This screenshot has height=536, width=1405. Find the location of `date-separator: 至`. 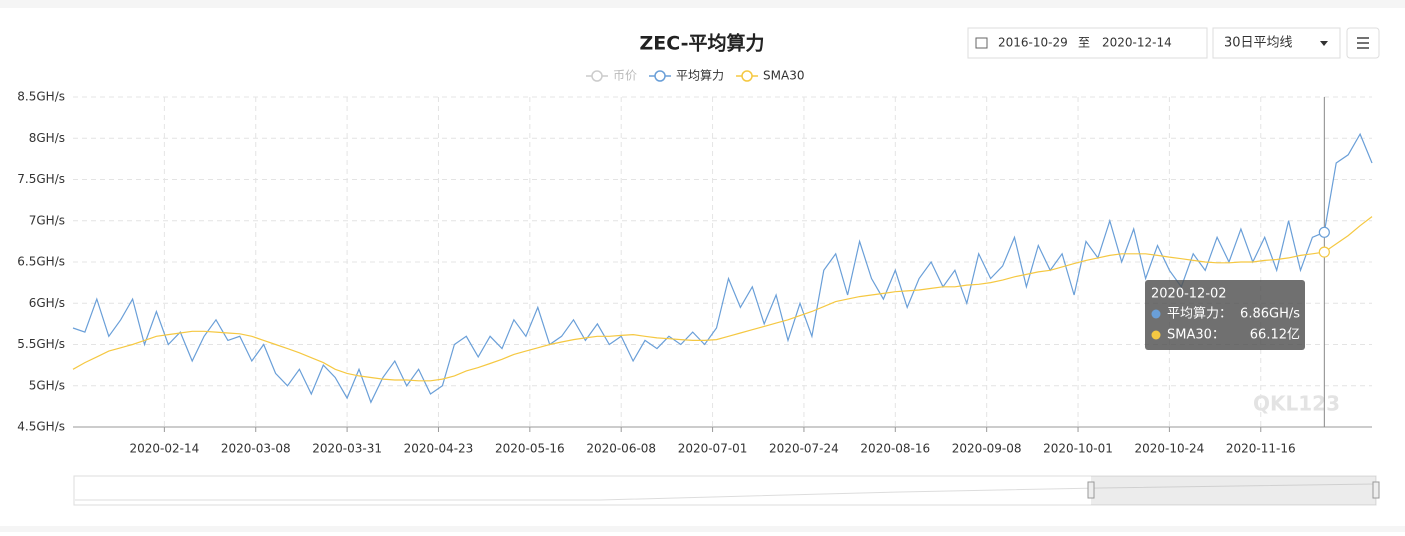

date-separator: 至 is located at coordinates (1084, 43).